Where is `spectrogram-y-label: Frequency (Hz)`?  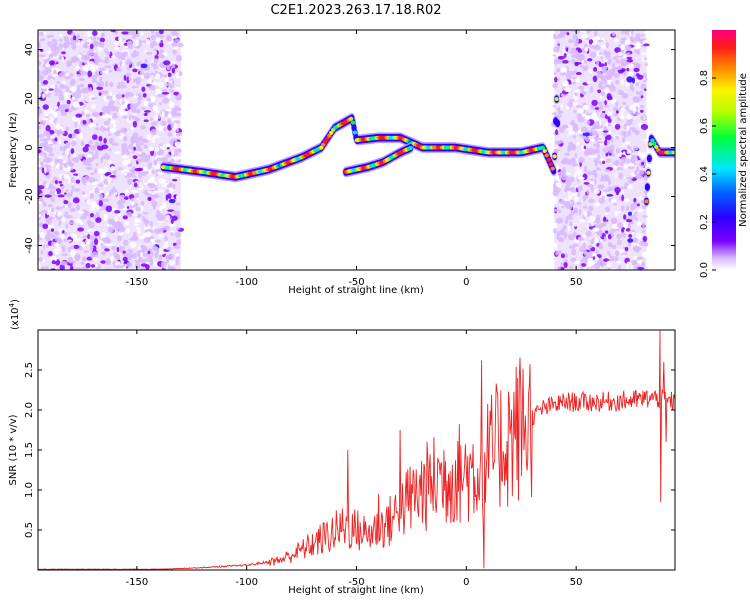
spectrogram-y-label: Frequency (Hz) is located at coordinates (13, 150).